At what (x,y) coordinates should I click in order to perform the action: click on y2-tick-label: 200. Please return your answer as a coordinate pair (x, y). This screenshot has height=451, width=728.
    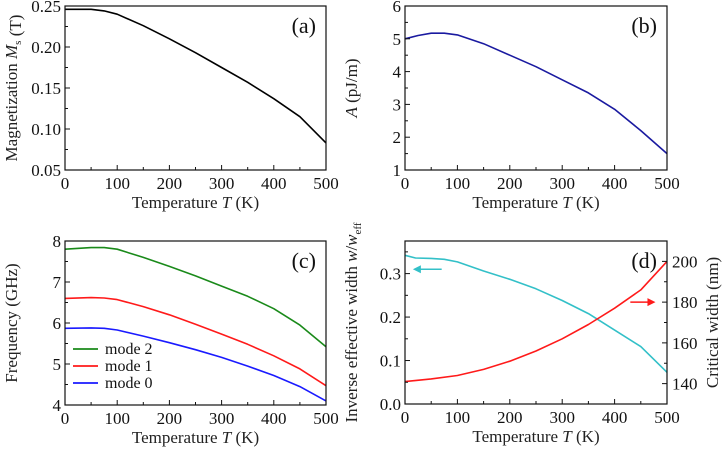
    Looking at the image, I should click on (685, 261).